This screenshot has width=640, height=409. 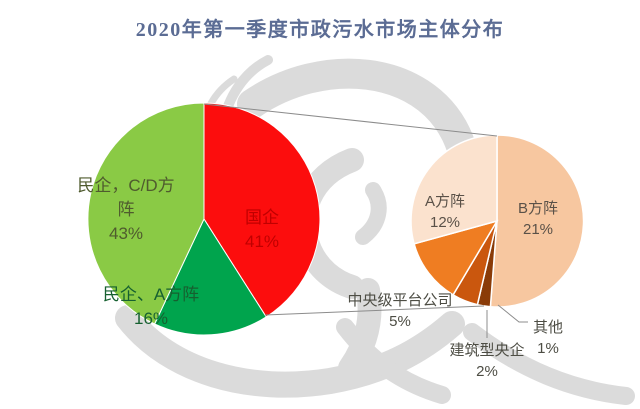 What do you see at coordinates (262, 230) in the screenshot?
I see `label-guoqi: 国企 41%` at bounding box center [262, 230].